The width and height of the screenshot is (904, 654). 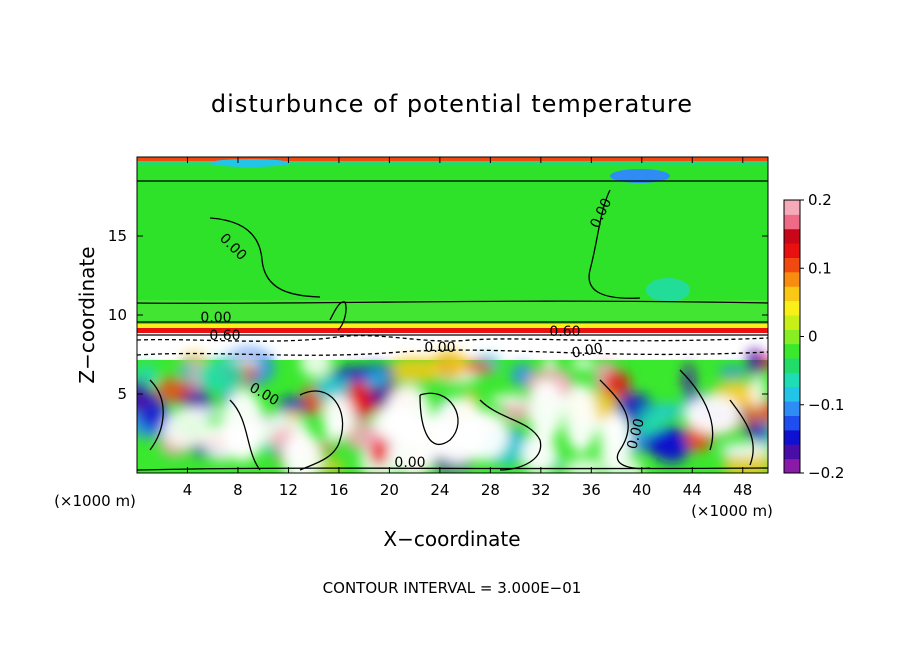 What do you see at coordinates (117, 236) in the screenshot?
I see `y-tick-label: 15` at bounding box center [117, 236].